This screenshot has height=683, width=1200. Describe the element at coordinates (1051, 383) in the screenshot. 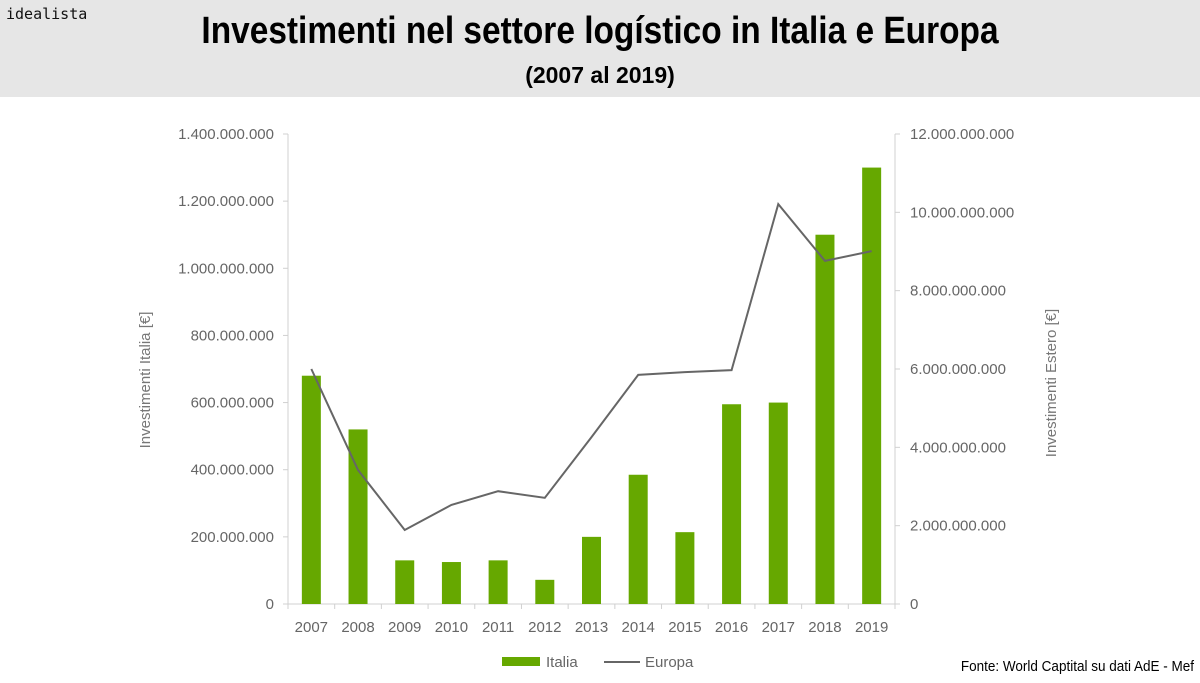

I see `y2-axis-label: Investimenti Estero [€]` at that location.